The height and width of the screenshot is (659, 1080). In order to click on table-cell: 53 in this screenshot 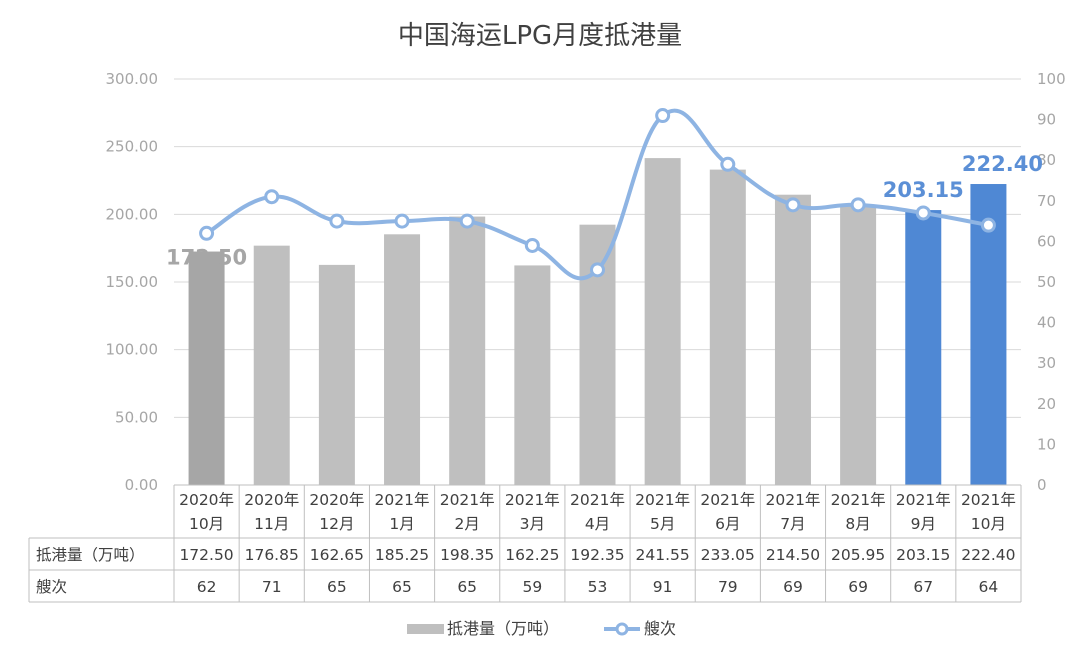, I will do `click(598, 587)`.